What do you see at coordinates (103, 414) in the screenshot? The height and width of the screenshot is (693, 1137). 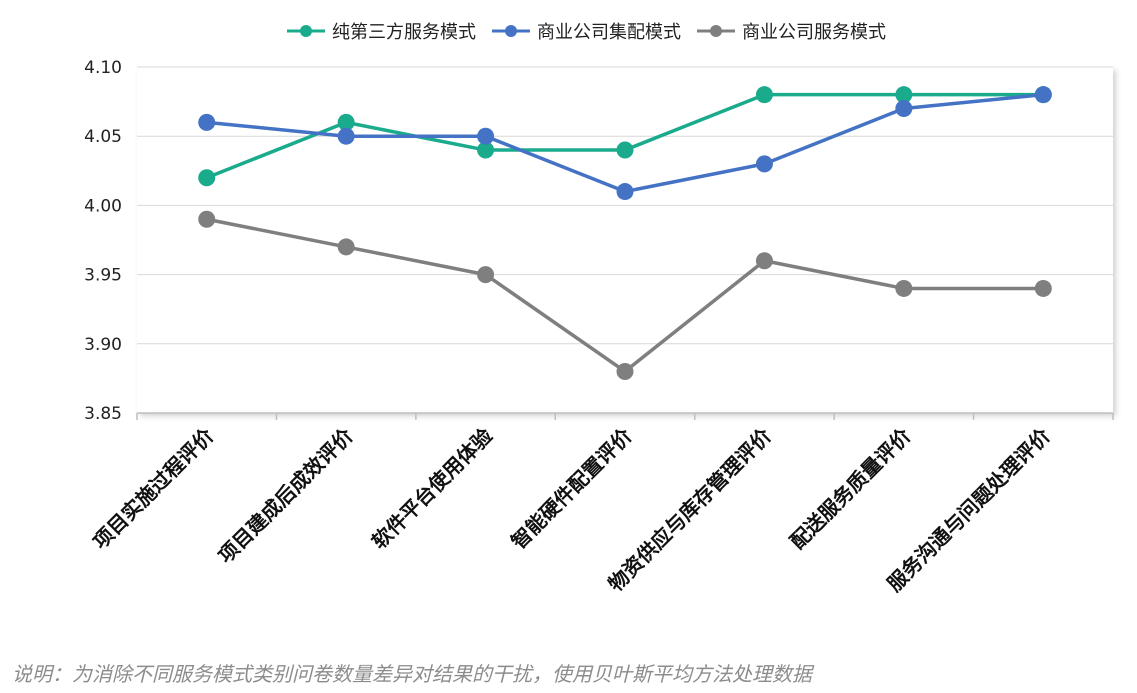 I see `y-tick-label: 3.85` at bounding box center [103, 414].